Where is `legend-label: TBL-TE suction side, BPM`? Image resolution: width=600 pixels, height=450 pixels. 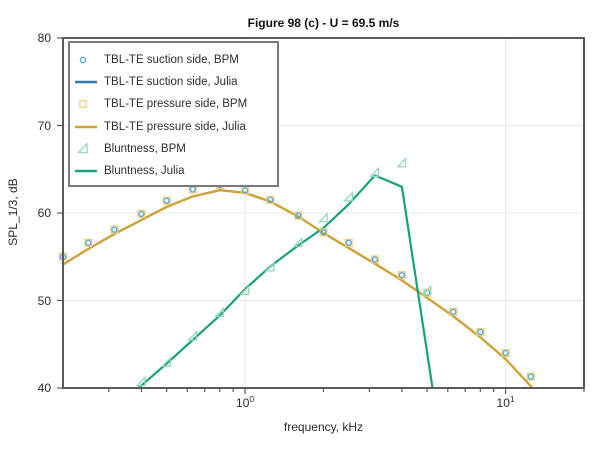
legend-label: TBL-TE suction side, BPM is located at coordinates (171, 60).